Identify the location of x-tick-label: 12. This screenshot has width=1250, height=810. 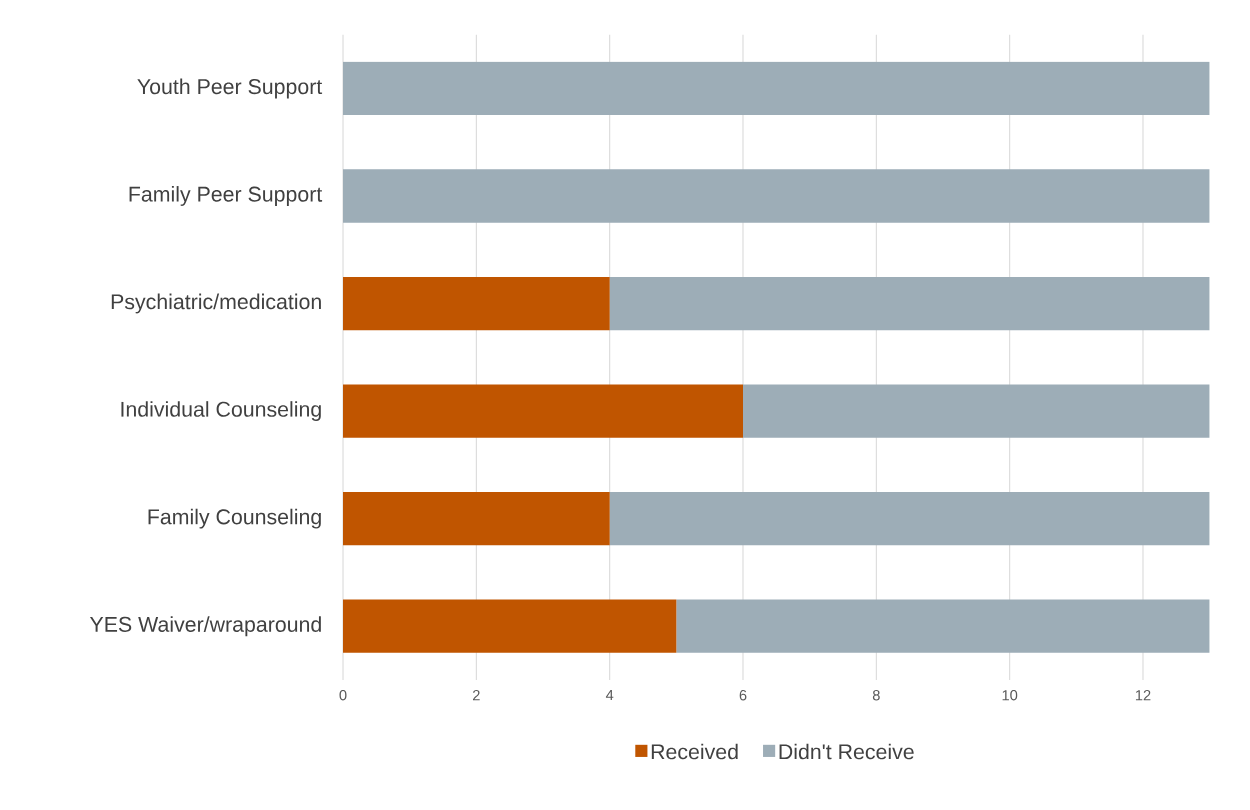
(1143, 695).